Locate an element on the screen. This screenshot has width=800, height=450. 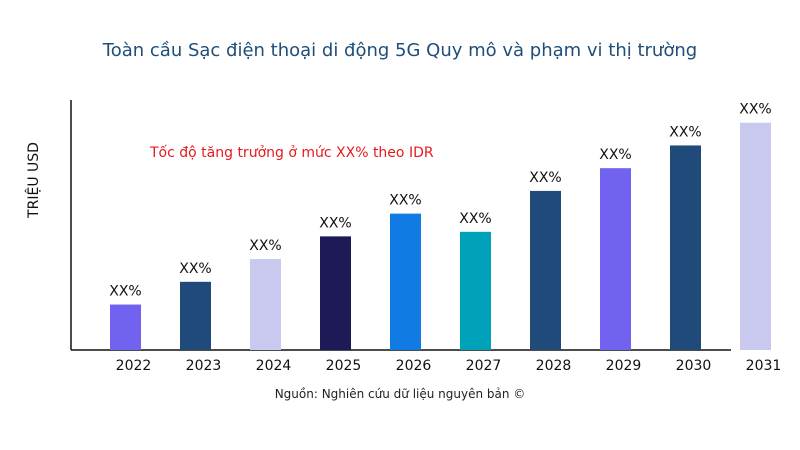
data-label-2023: XX% is located at coordinates (195, 269).